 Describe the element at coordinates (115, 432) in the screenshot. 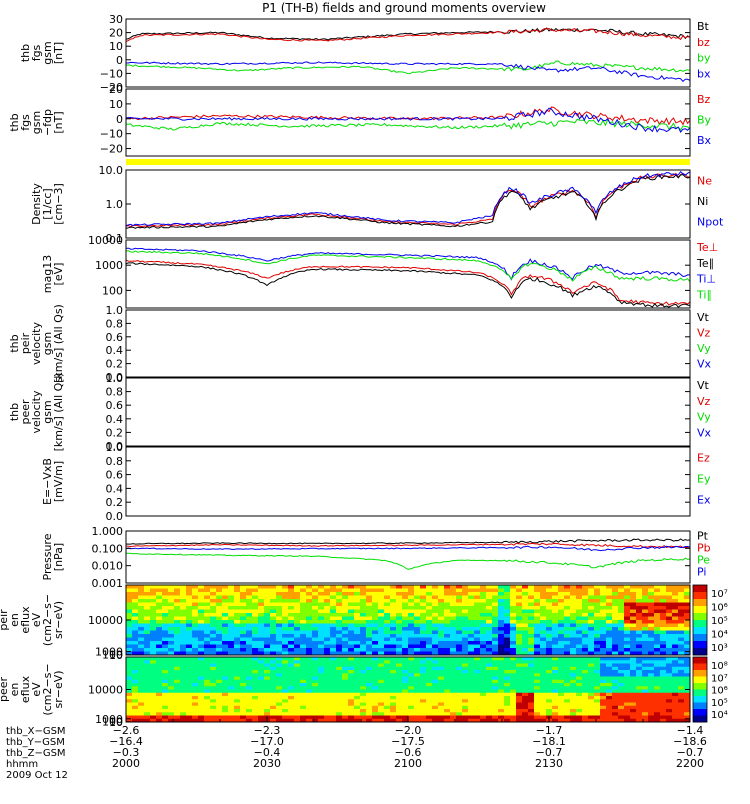

I see `y-tick-label: 0.2` at that location.